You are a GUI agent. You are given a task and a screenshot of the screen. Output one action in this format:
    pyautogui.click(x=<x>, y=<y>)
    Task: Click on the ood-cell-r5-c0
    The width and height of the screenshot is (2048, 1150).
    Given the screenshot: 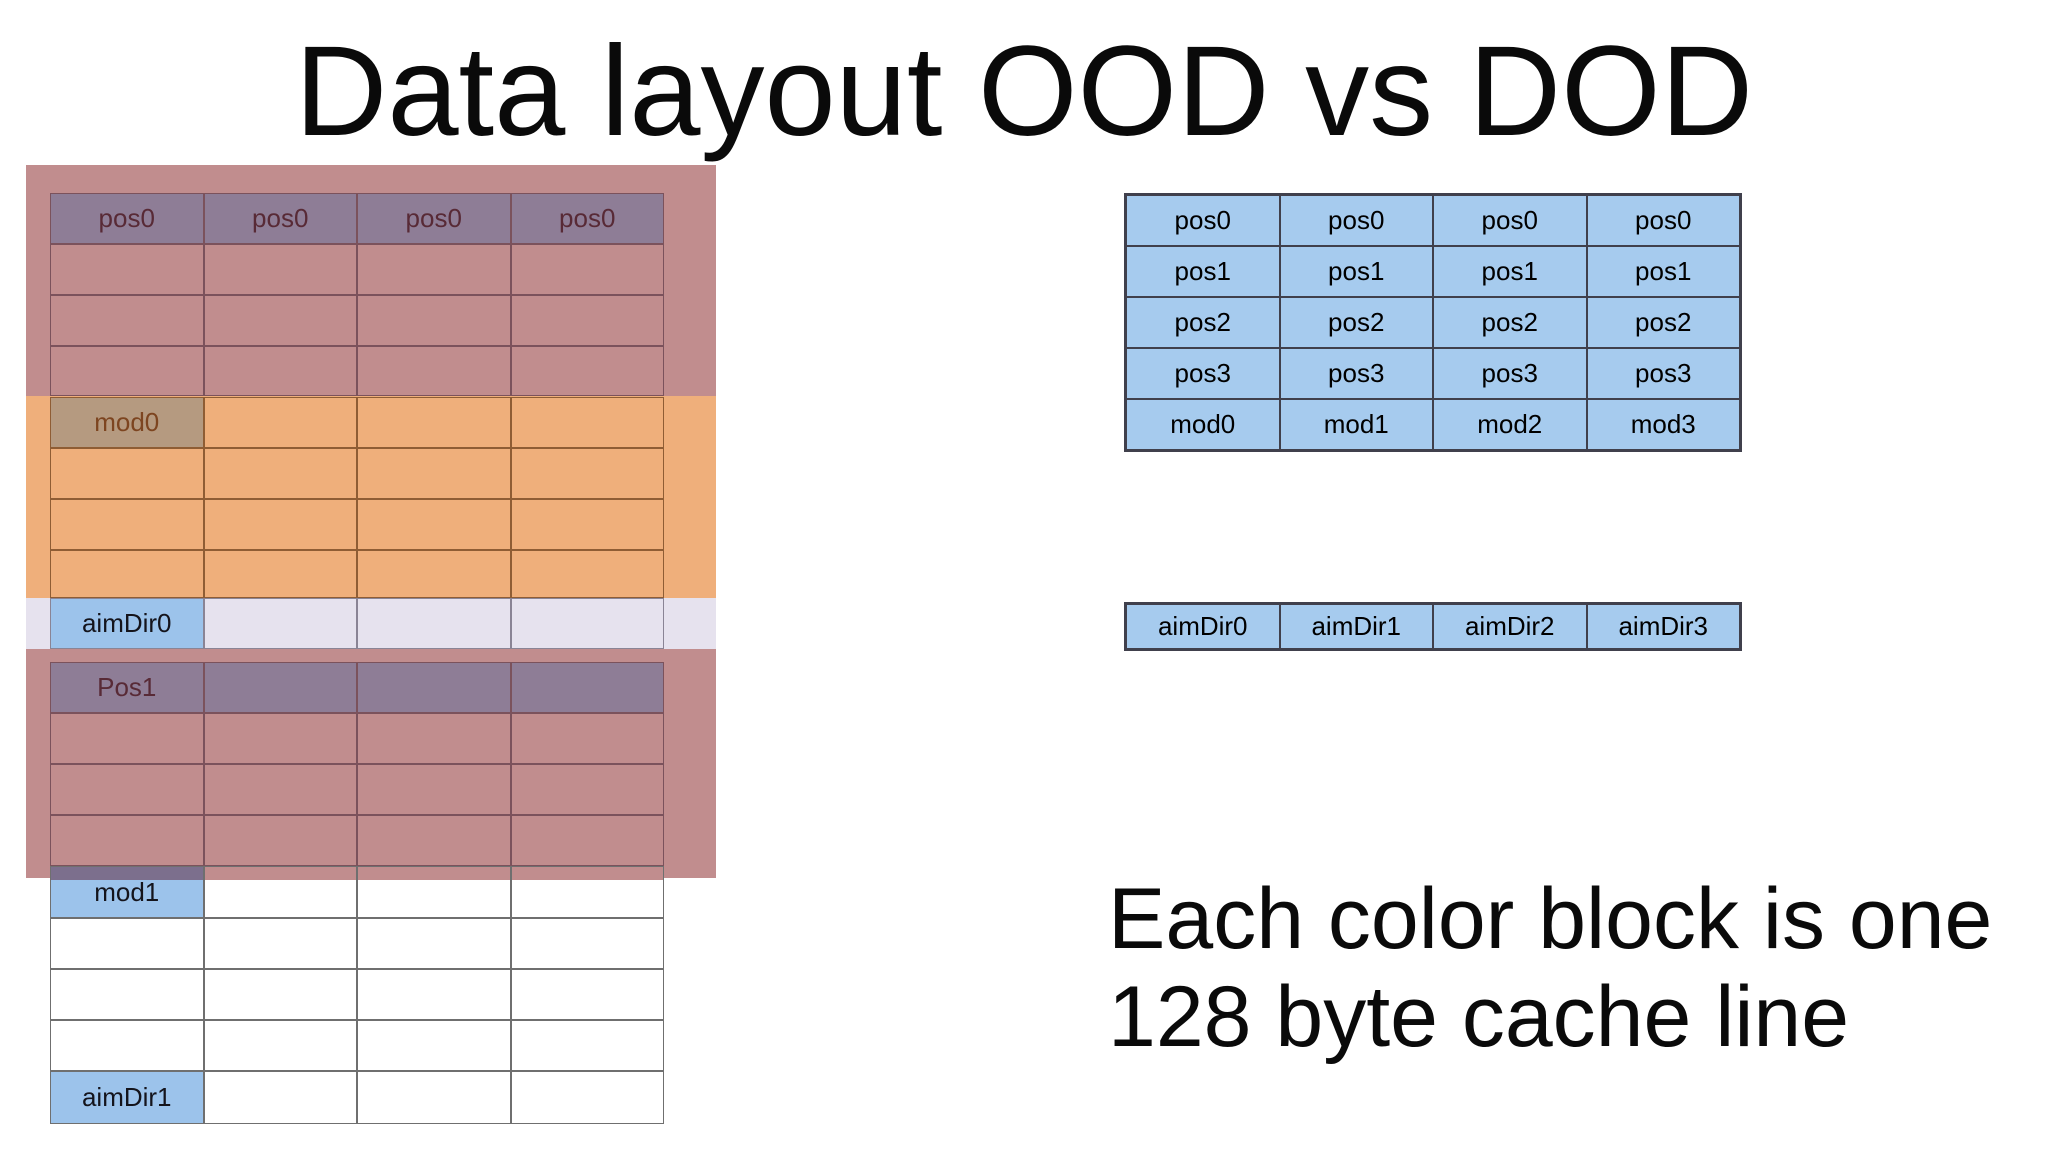 What is the action you would take?
    pyautogui.click(x=127, y=473)
    